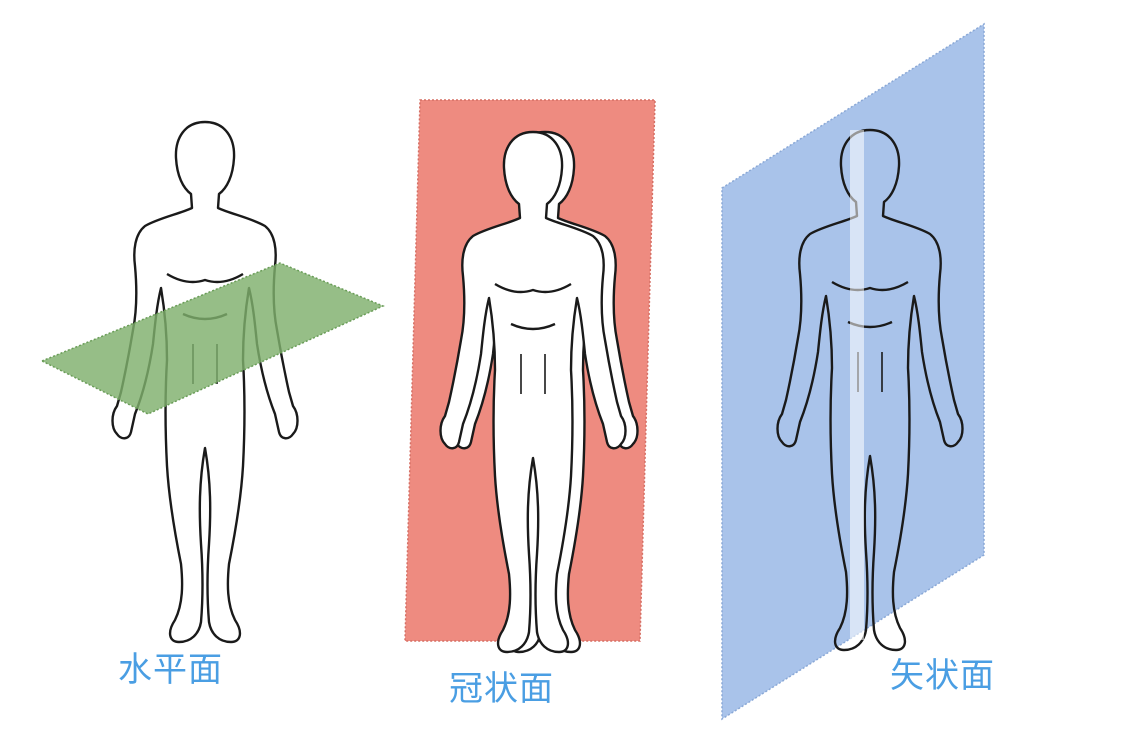 This screenshot has width=1132, height=752. What do you see at coordinates (212, 338) in the screenshot?
I see `horizontal-plane` at bounding box center [212, 338].